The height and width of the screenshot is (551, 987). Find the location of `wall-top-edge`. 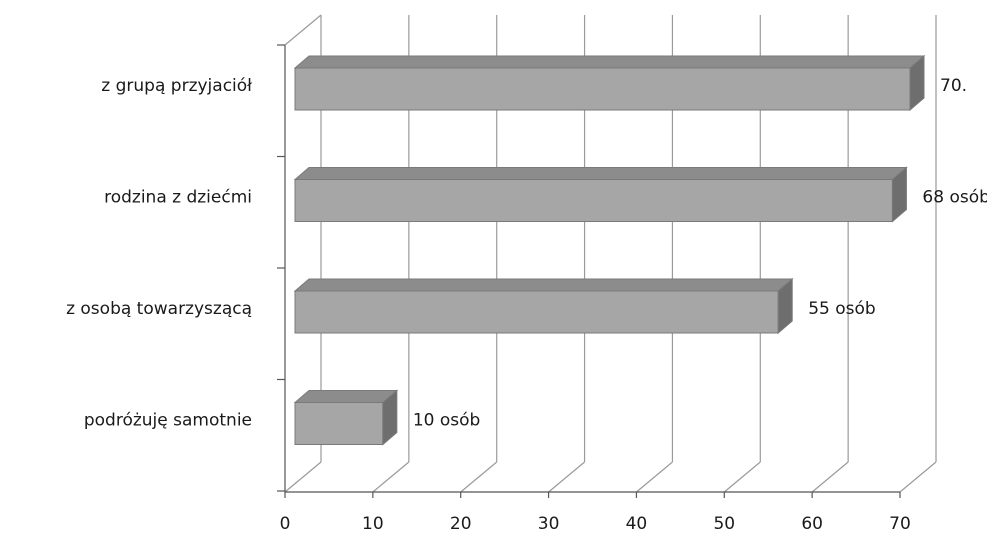

wall-top-edge is located at coordinates (303, 30).